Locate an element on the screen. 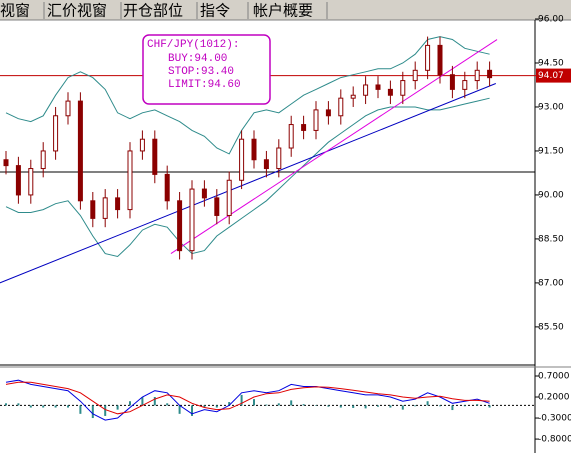 This screenshot has width=571, height=457. y-tick-label: 91.50 is located at coordinates (551, 151).